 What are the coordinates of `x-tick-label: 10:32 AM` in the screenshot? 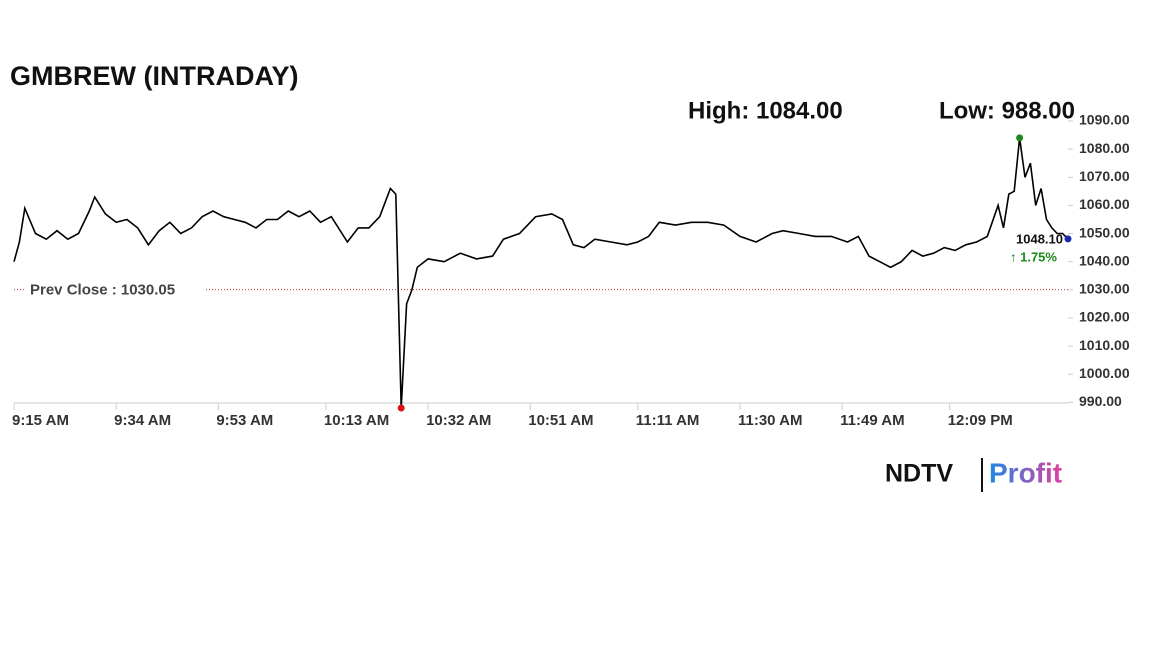 It's located at (458, 420).